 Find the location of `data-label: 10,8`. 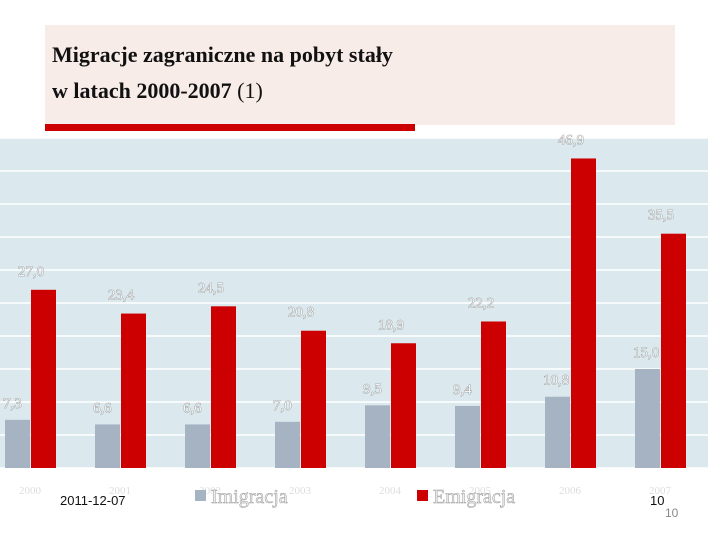

data-label: 10,8 is located at coordinates (556, 381).